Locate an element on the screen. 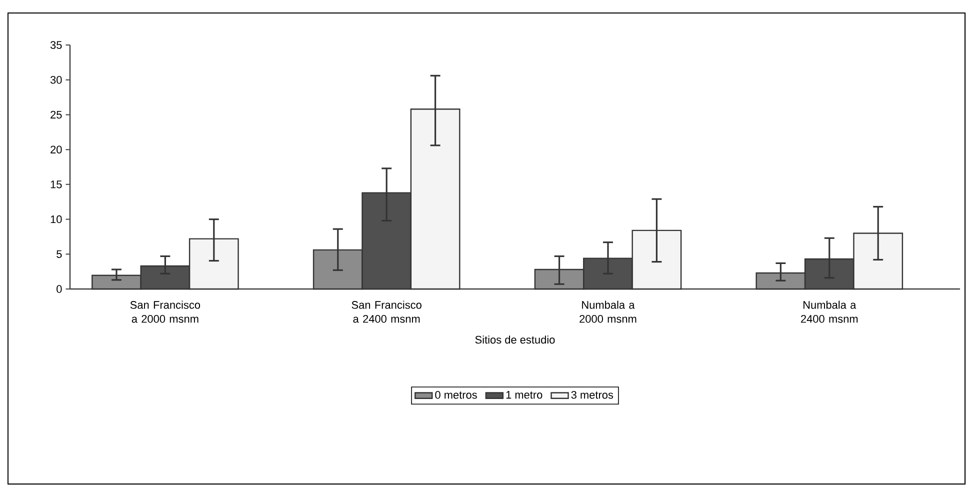  x-tick-label: Numbala a 2000 msnm is located at coordinates (608, 311).